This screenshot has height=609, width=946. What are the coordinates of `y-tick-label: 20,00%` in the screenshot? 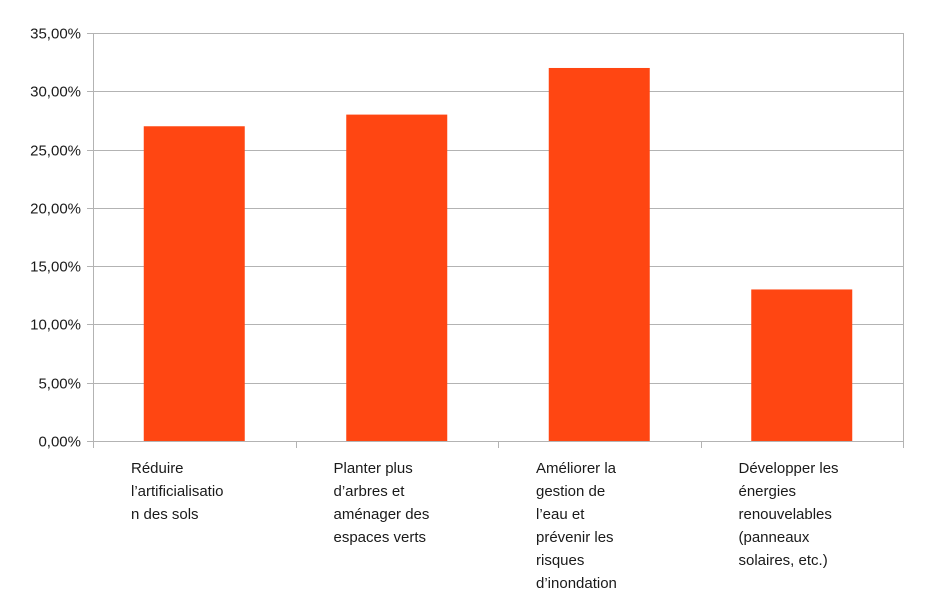 It's located at (55, 209).